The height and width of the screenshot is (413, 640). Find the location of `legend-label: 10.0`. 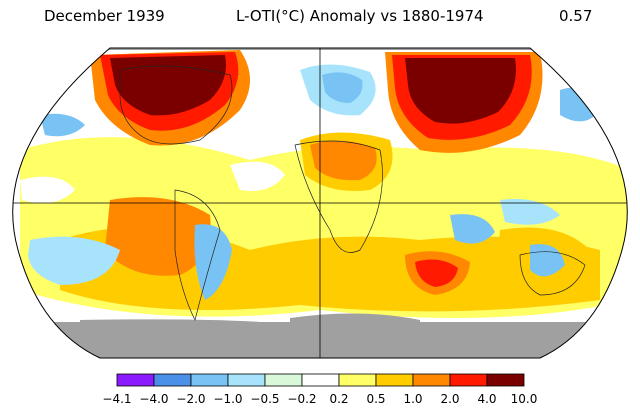

legend-label: 10.0 is located at coordinates (524, 399).